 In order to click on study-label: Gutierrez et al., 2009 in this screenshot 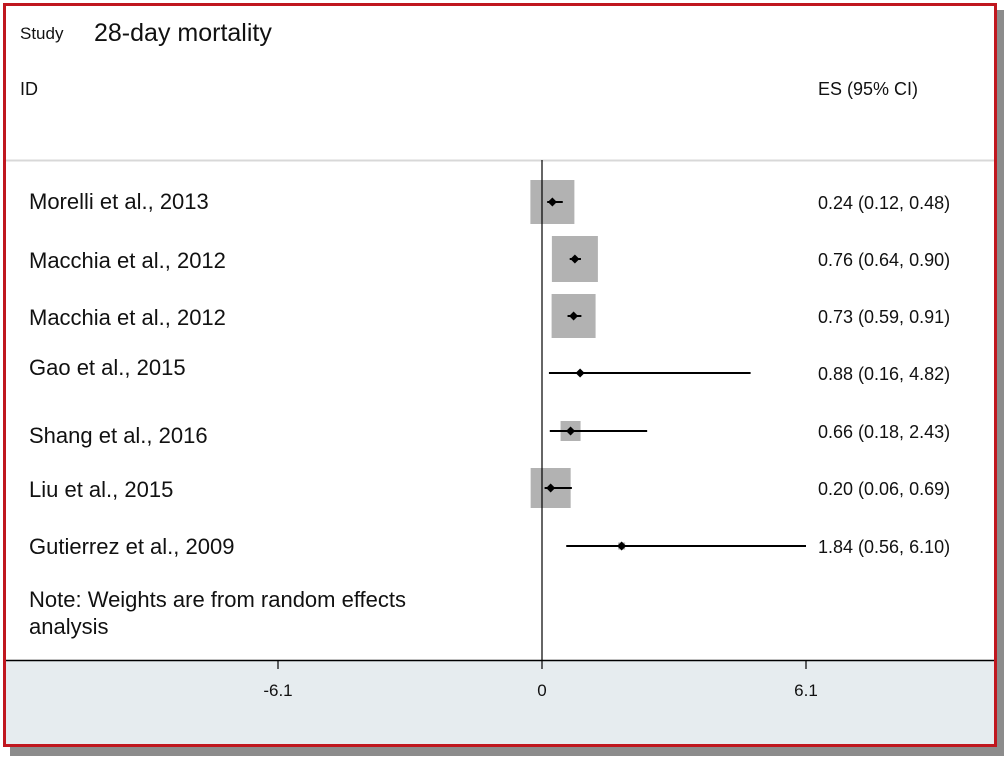, I will do `click(131, 546)`.